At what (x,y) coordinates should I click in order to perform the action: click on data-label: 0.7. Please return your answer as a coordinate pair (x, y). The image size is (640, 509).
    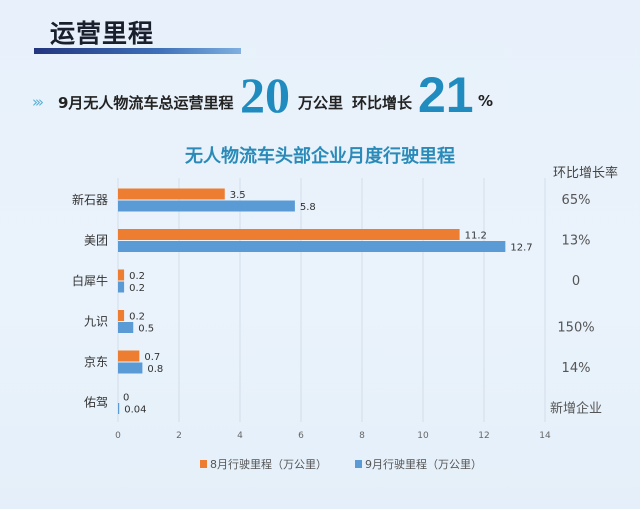
    Looking at the image, I should click on (152, 357).